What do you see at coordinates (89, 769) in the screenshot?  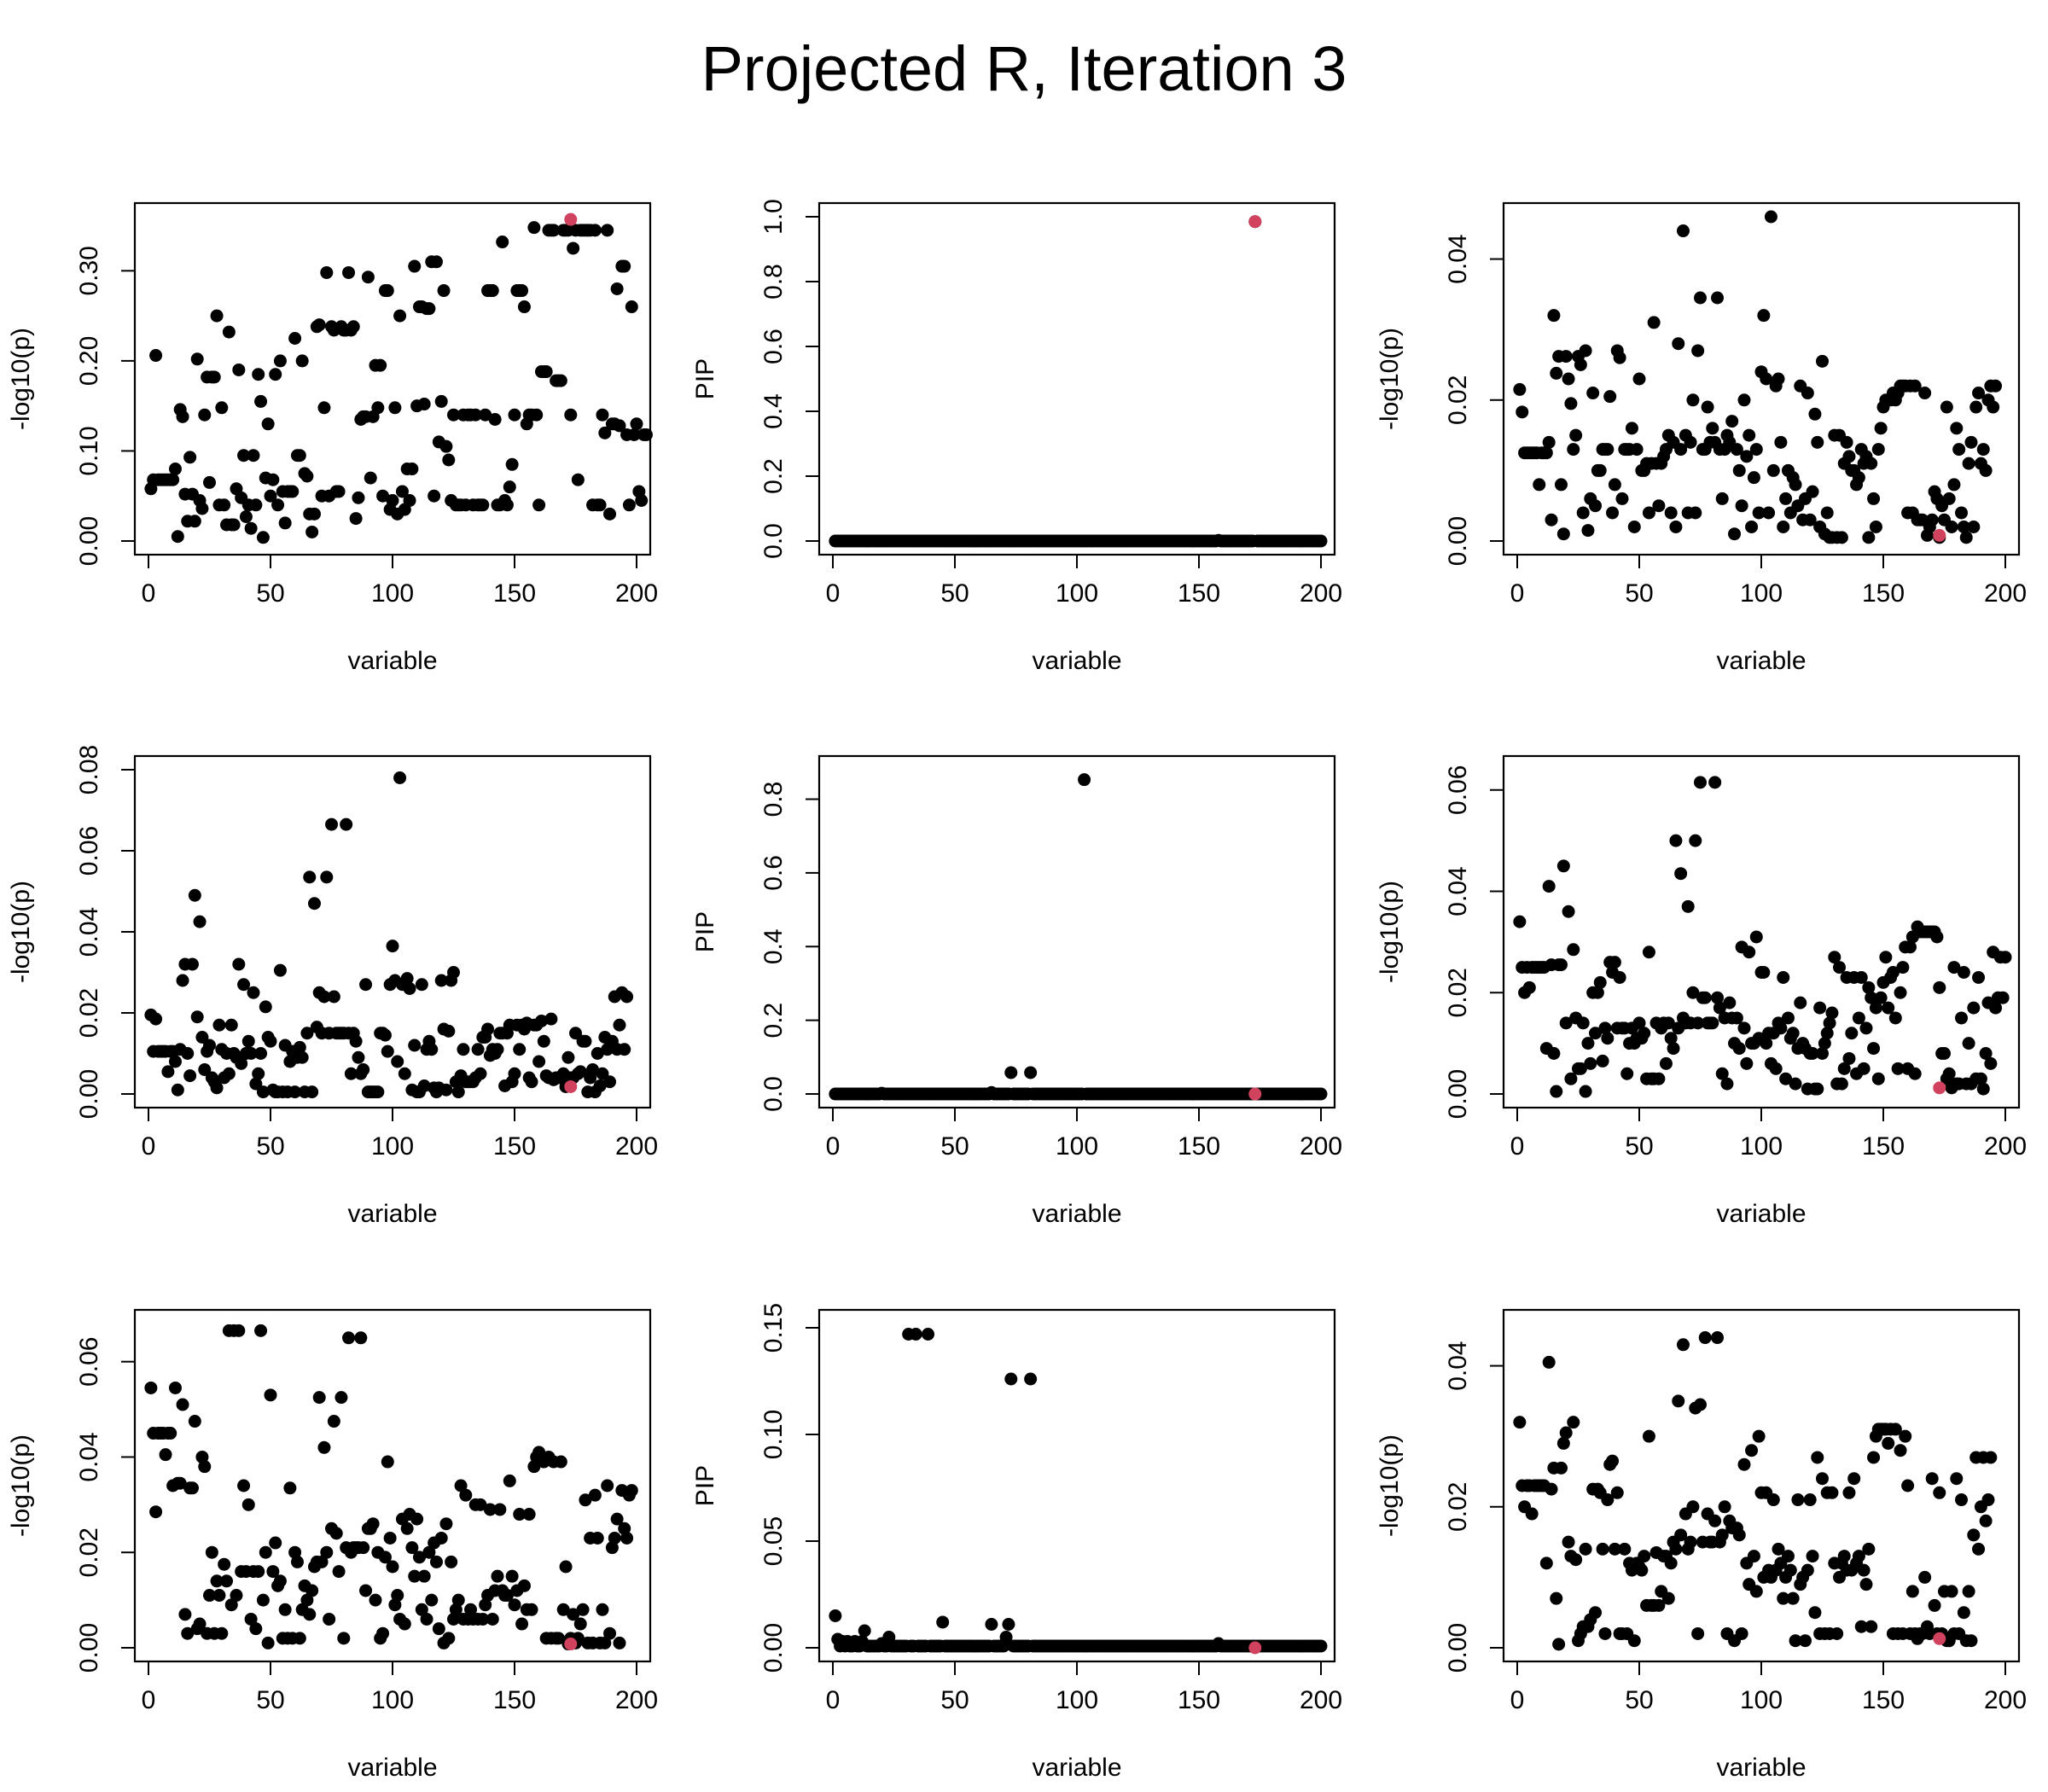 I see `y-tick-label: 0.08` at bounding box center [89, 769].